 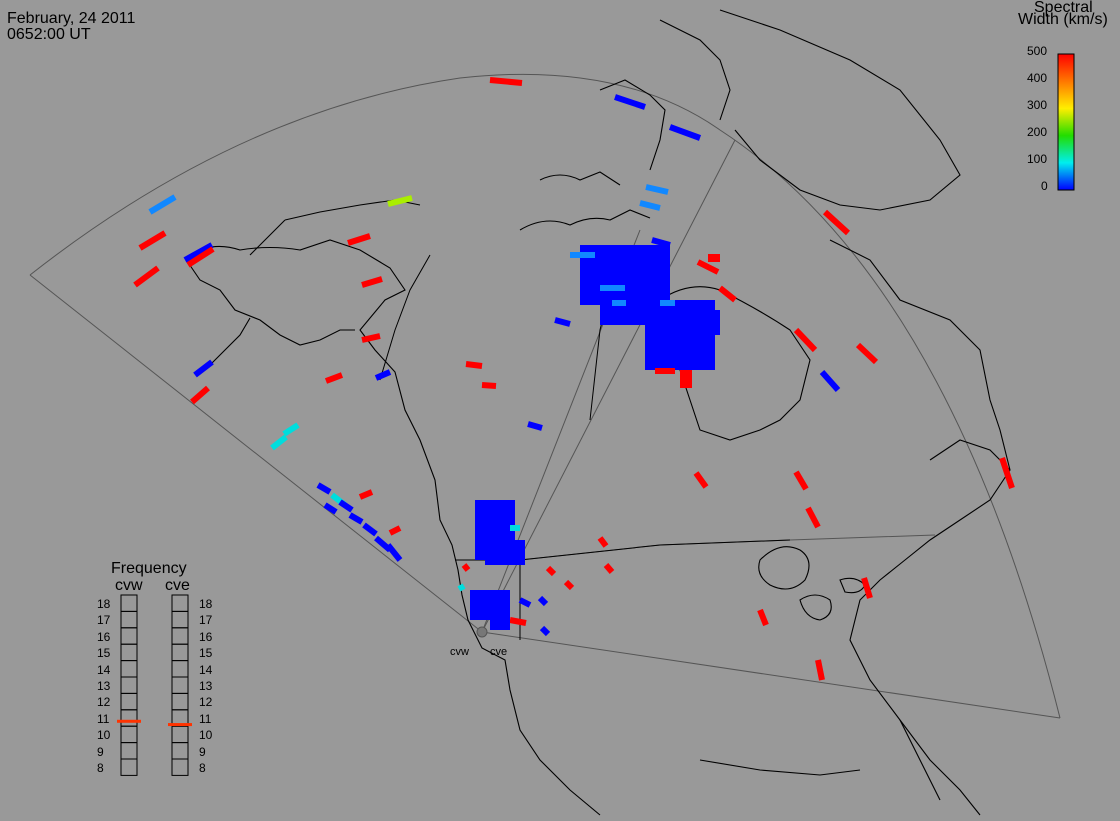 What do you see at coordinates (1063, 19) in the screenshot?
I see `colorbar-title-line2: Width (km/s)` at bounding box center [1063, 19].